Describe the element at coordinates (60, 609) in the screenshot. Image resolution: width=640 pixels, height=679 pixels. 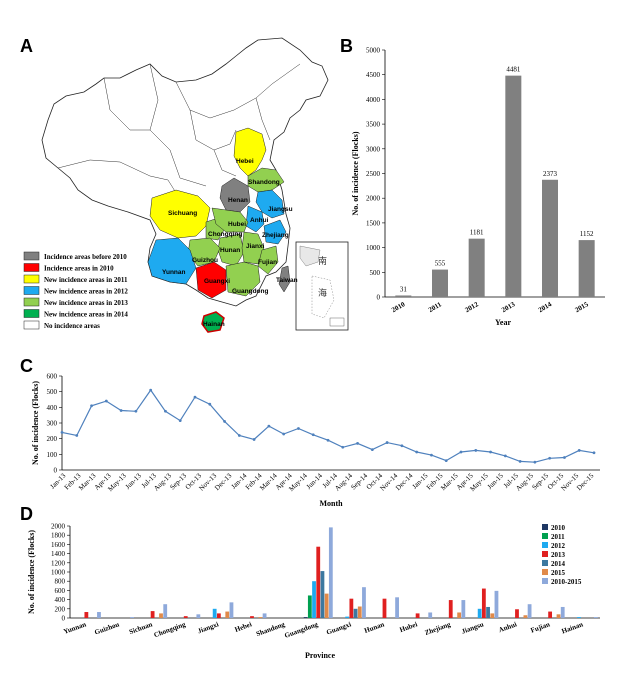
I see `y-tick-label: 200` at that location.